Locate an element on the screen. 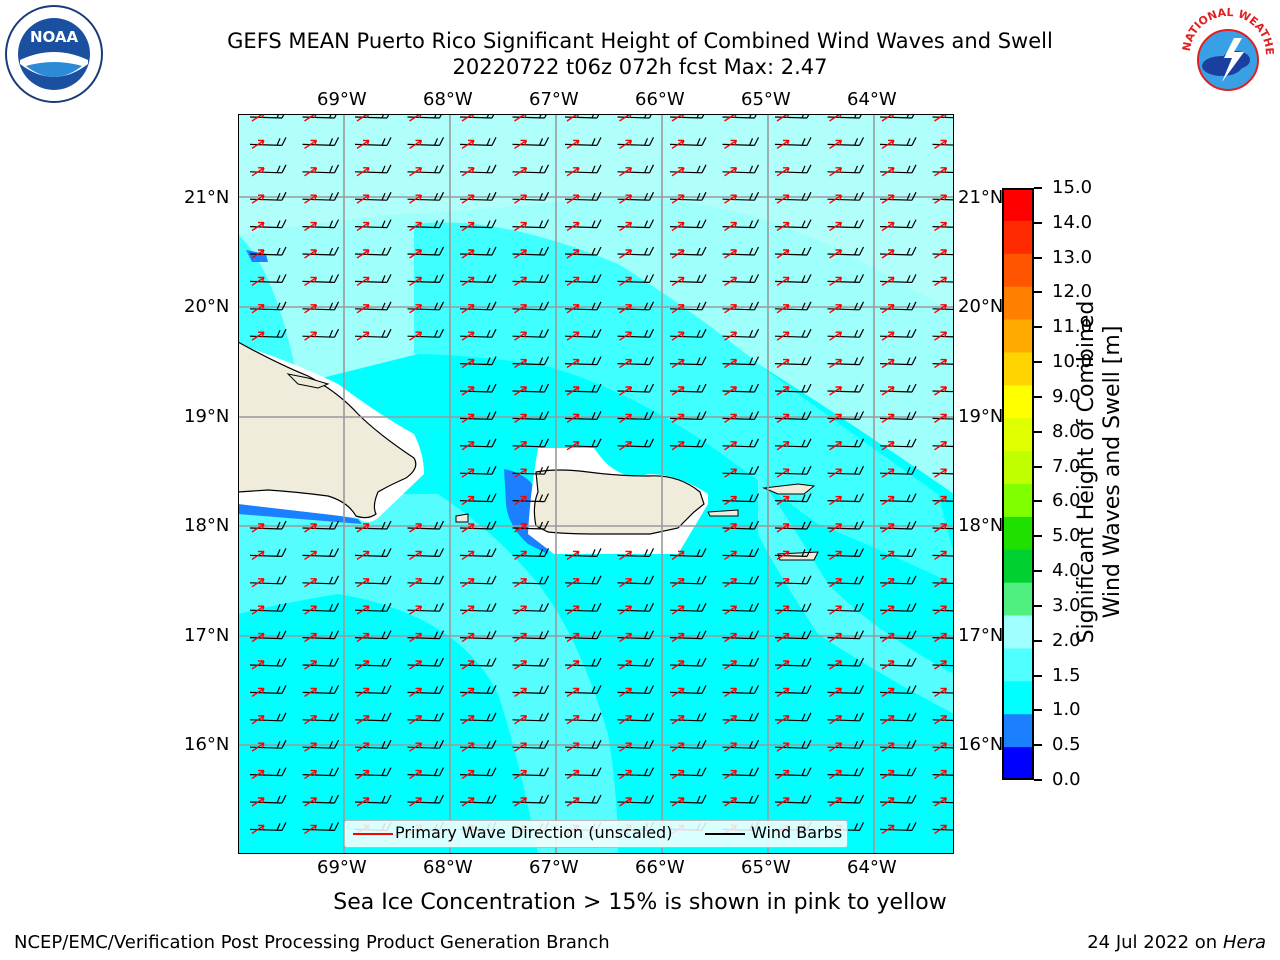 The width and height of the screenshot is (1280, 960). nws-logo: NATIONAL WEATHER SERVICE is located at coordinates (1226, 53).